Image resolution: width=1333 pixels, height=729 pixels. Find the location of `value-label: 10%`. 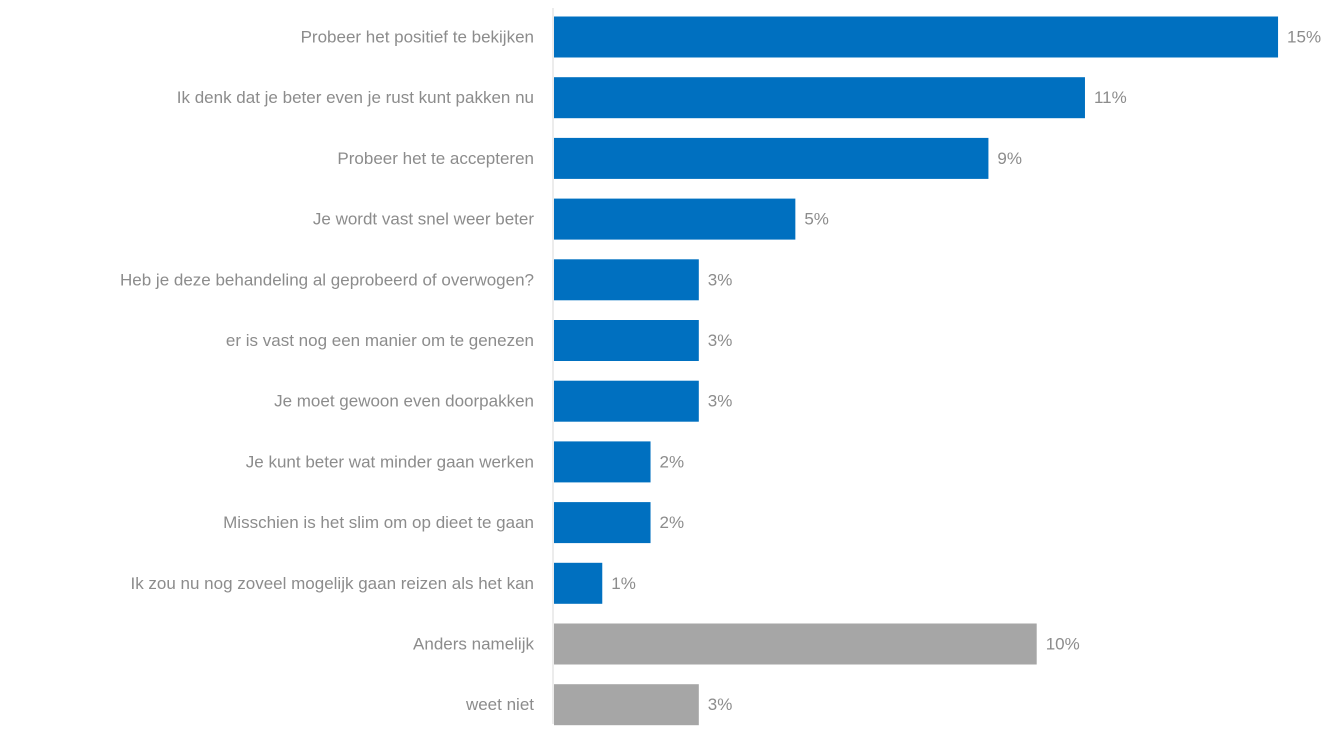

value-label: 10% is located at coordinates (1063, 644).